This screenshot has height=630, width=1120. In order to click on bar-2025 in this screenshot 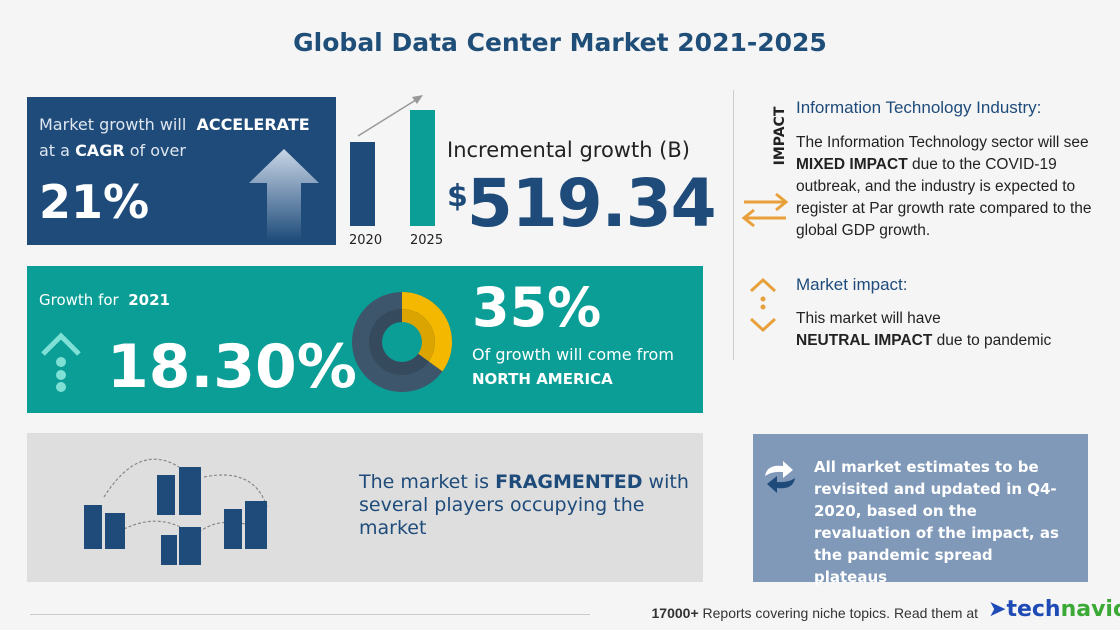, I will do `click(422, 168)`.